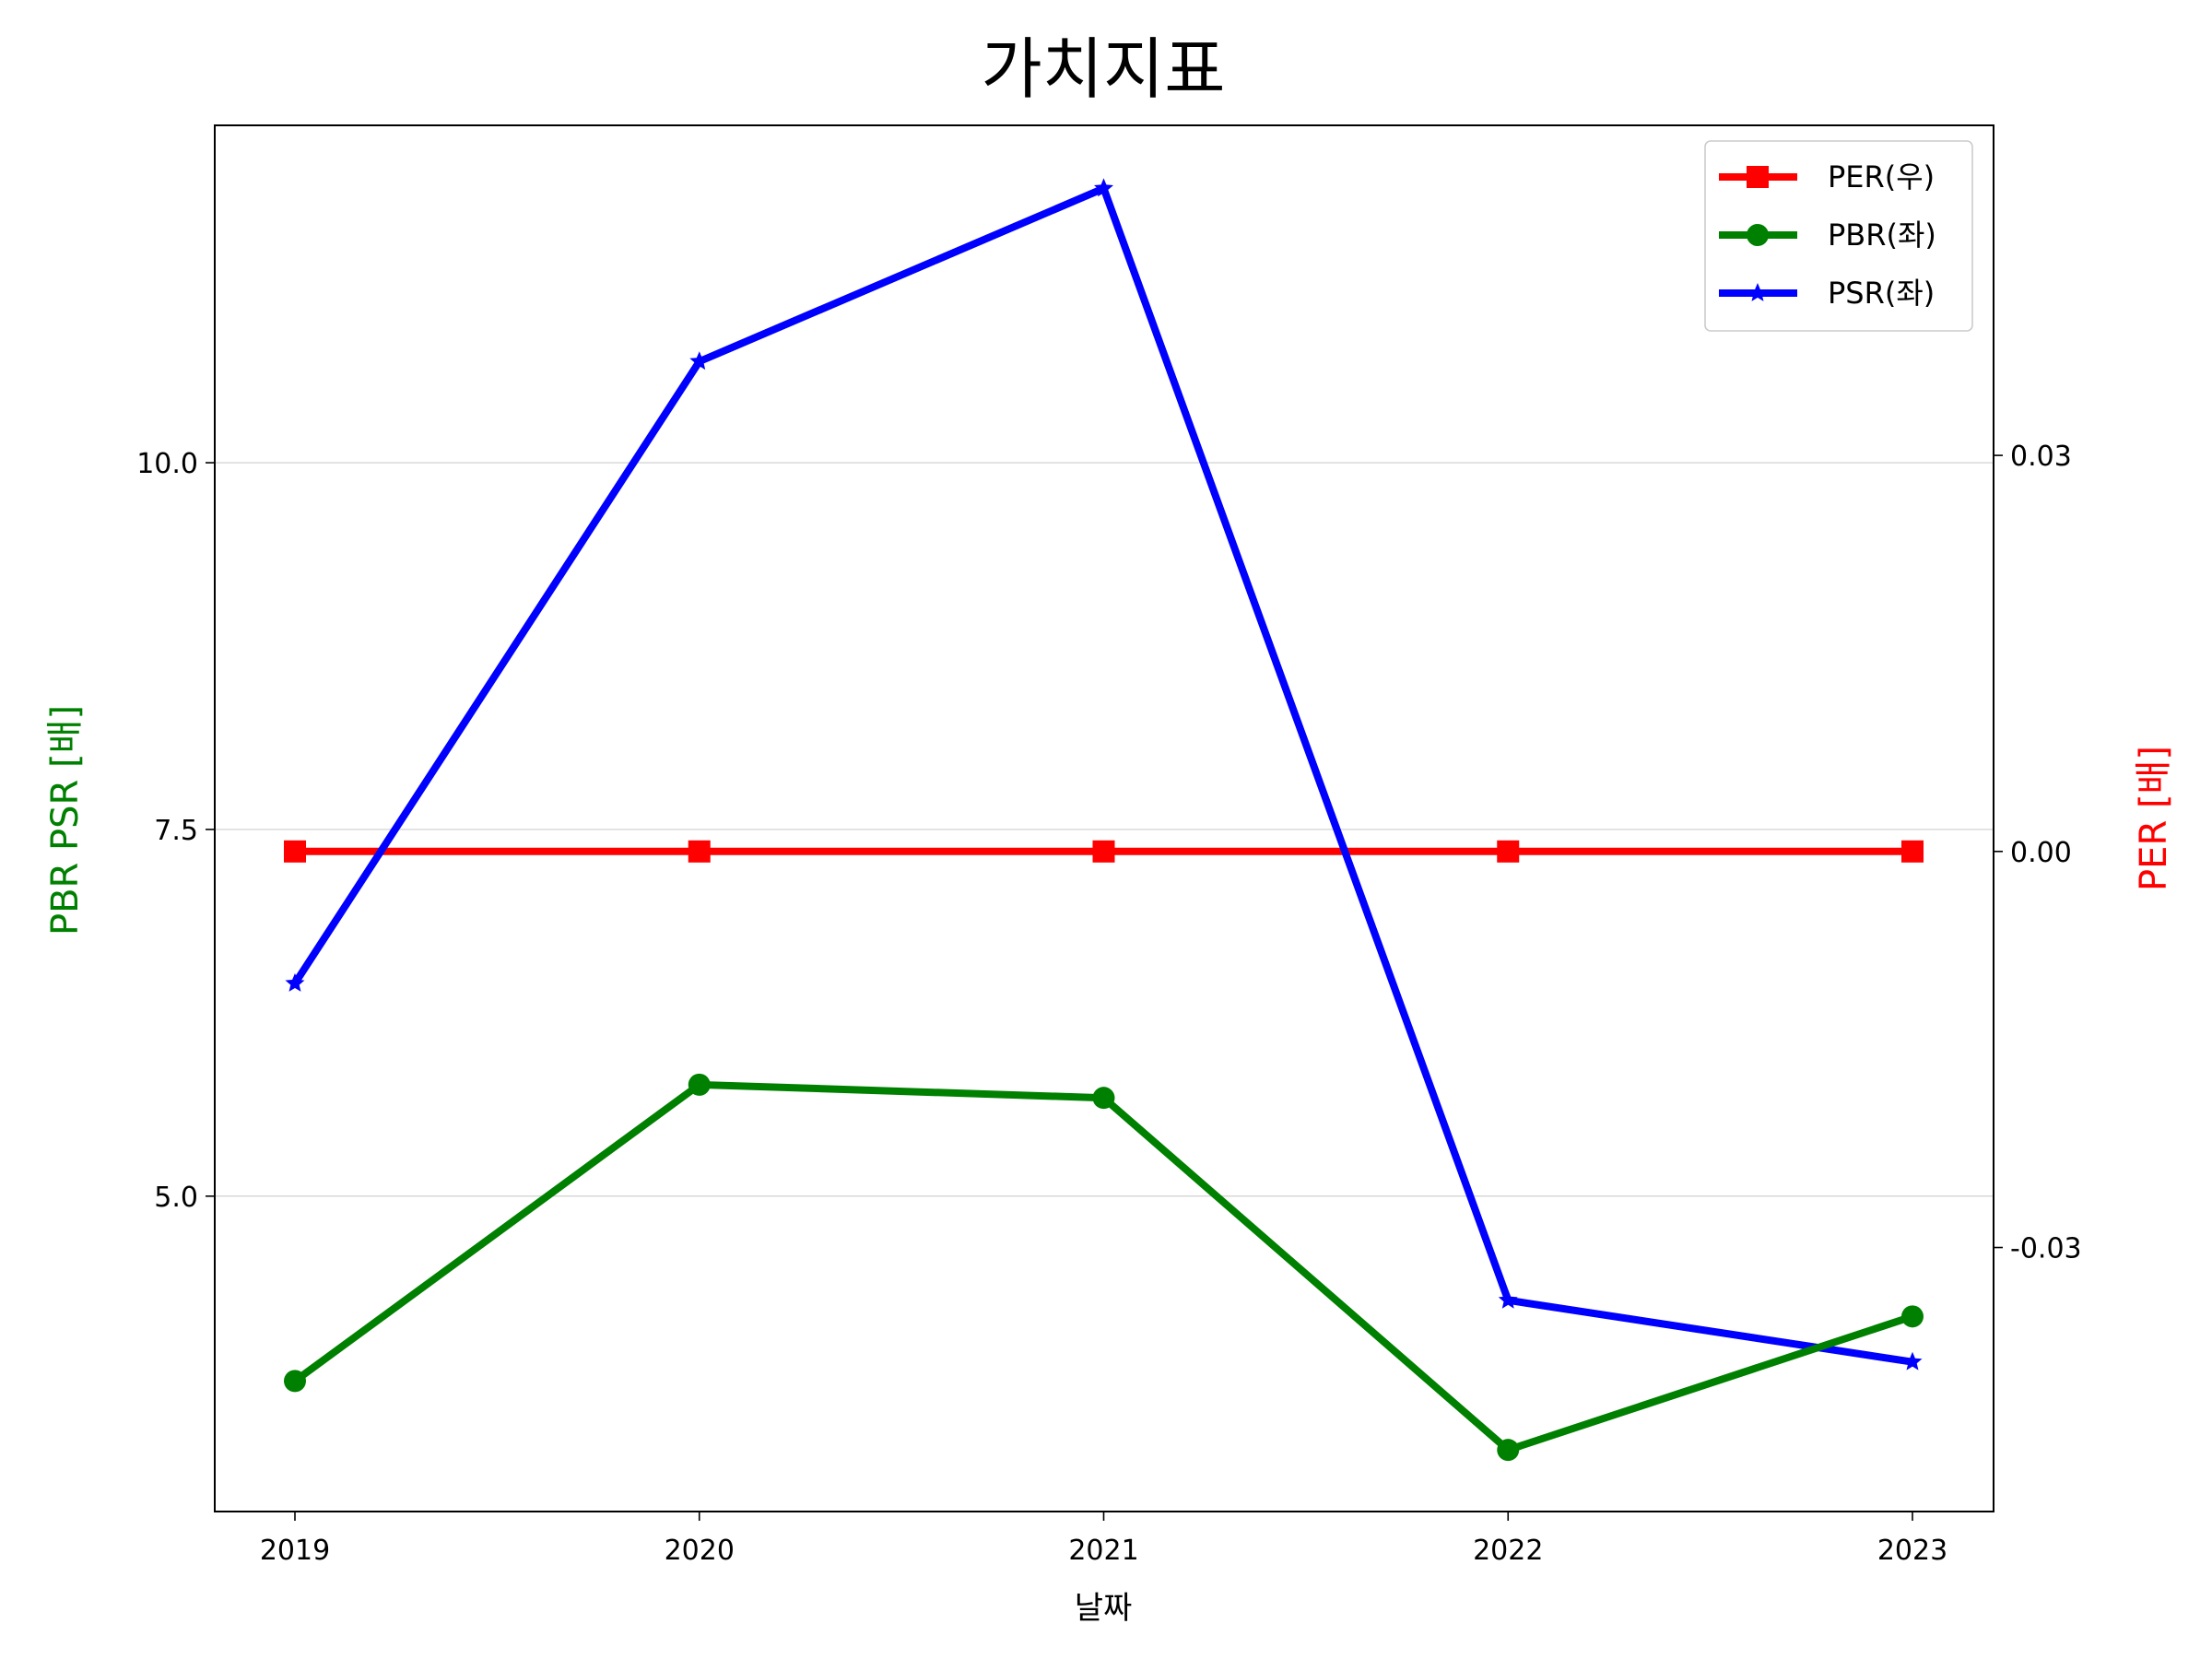  What do you see at coordinates (295, 1551) in the screenshot?
I see `x-tick-label: 2019` at bounding box center [295, 1551].